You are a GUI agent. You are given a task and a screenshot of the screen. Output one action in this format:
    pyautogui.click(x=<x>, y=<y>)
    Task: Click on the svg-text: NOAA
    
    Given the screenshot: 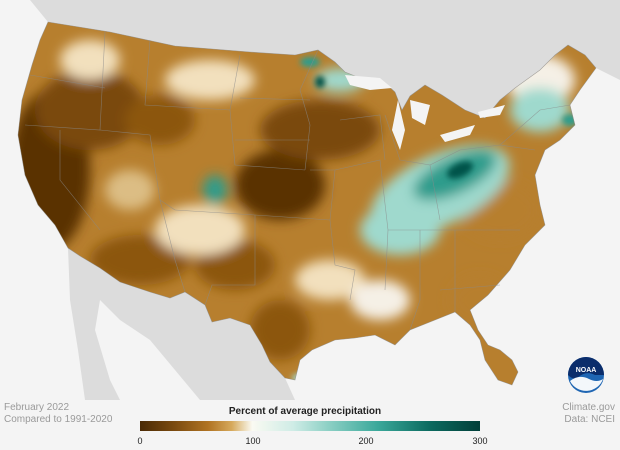 What is the action you would take?
    pyautogui.click(x=586, y=370)
    